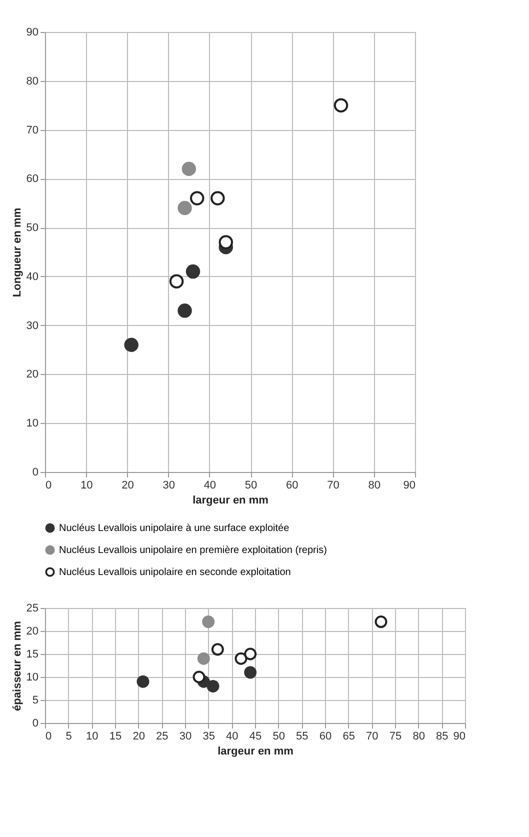 The image size is (529, 837). I want to click on y-axis-title: épaisseur en mm, so click(17, 665).